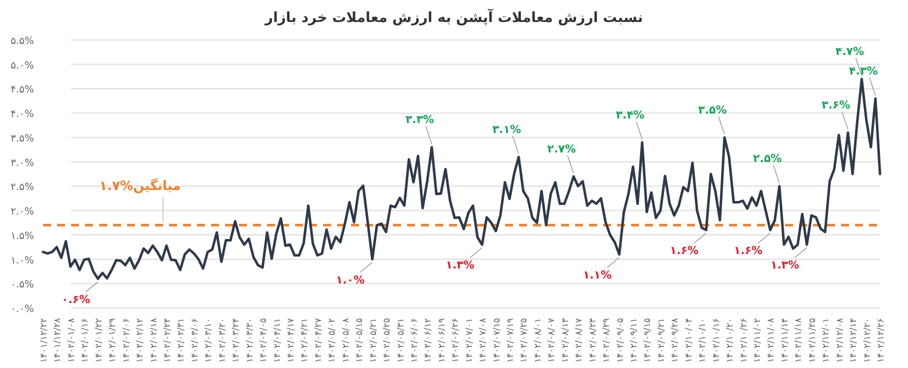  Describe the element at coordinates (360, 340) in the screenshot. I see `x-tick-label: ۱۴۰۲/۰۵/۱۵` at that location.